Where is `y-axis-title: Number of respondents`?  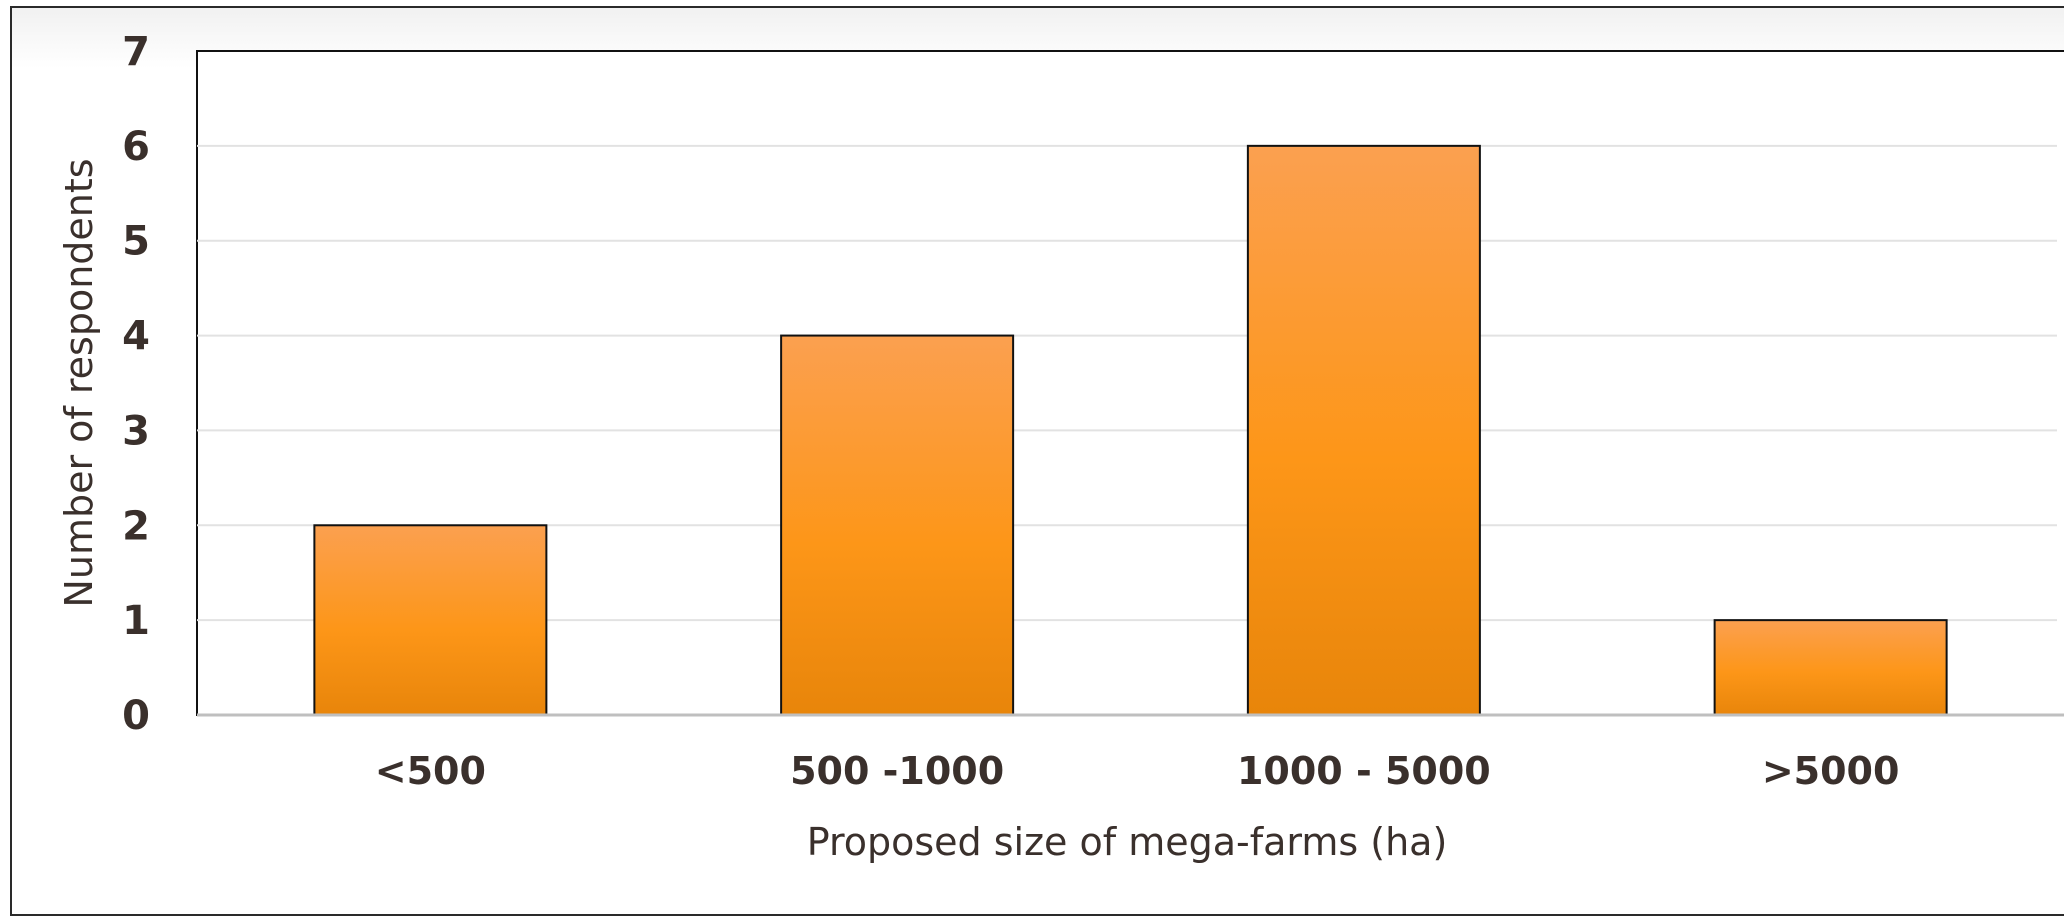 y-axis-title: Number of respondents is located at coordinates (79, 382).